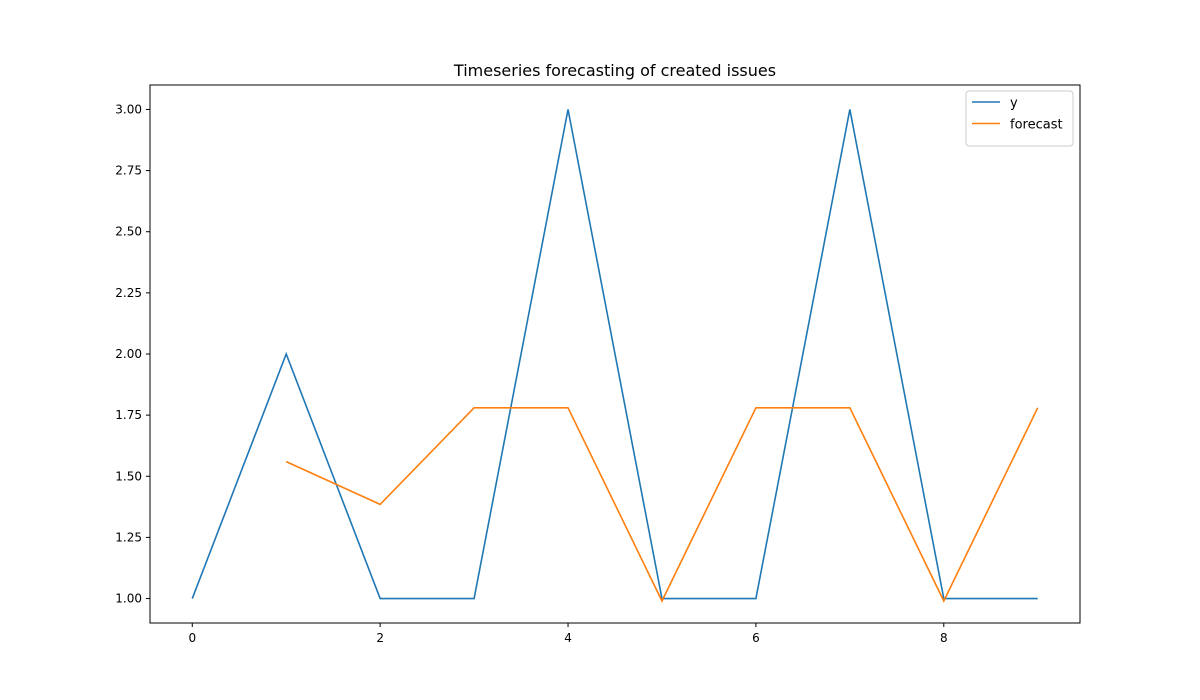 The height and width of the screenshot is (700, 1200). I want to click on legend: y forecast, so click(1019, 118).